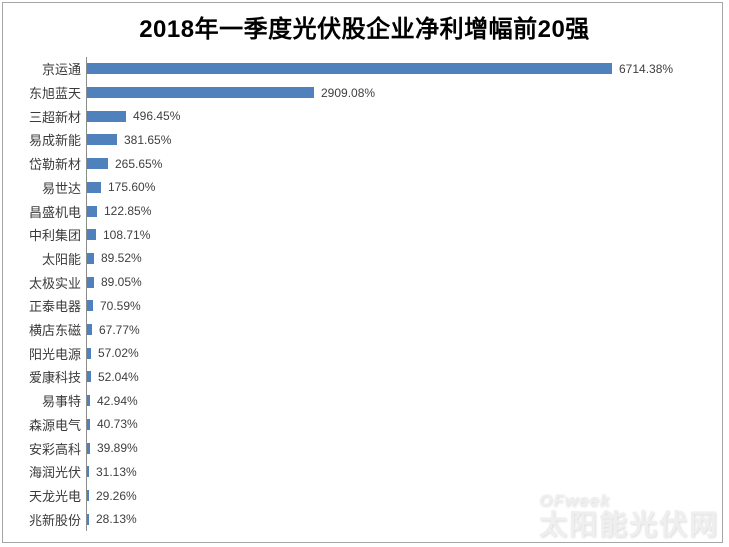 The image size is (729, 547). What do you see at coordinates (54, 141) in the screenshot?
I see `category-label: 易成新能` at bounding box center [54, 141].